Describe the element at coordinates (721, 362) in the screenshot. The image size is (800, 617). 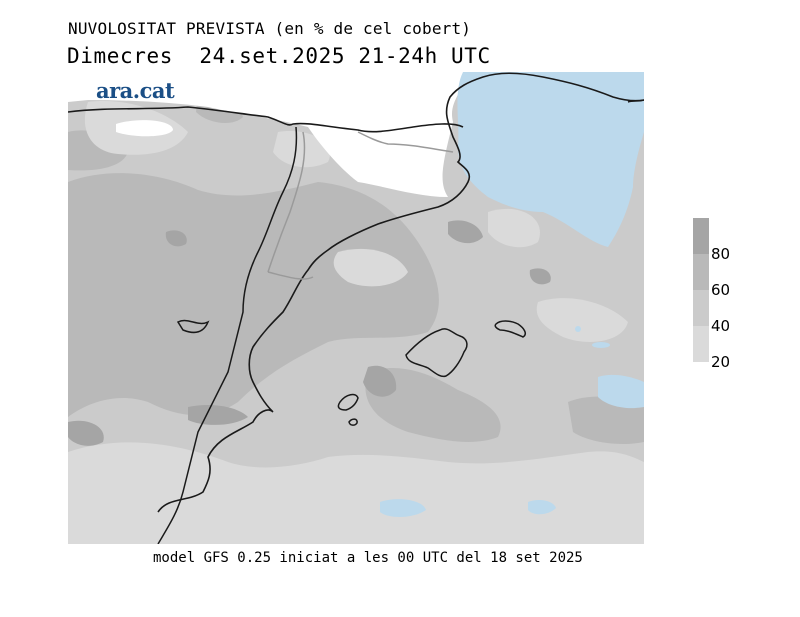
I see `legend-label: 20` at that location.